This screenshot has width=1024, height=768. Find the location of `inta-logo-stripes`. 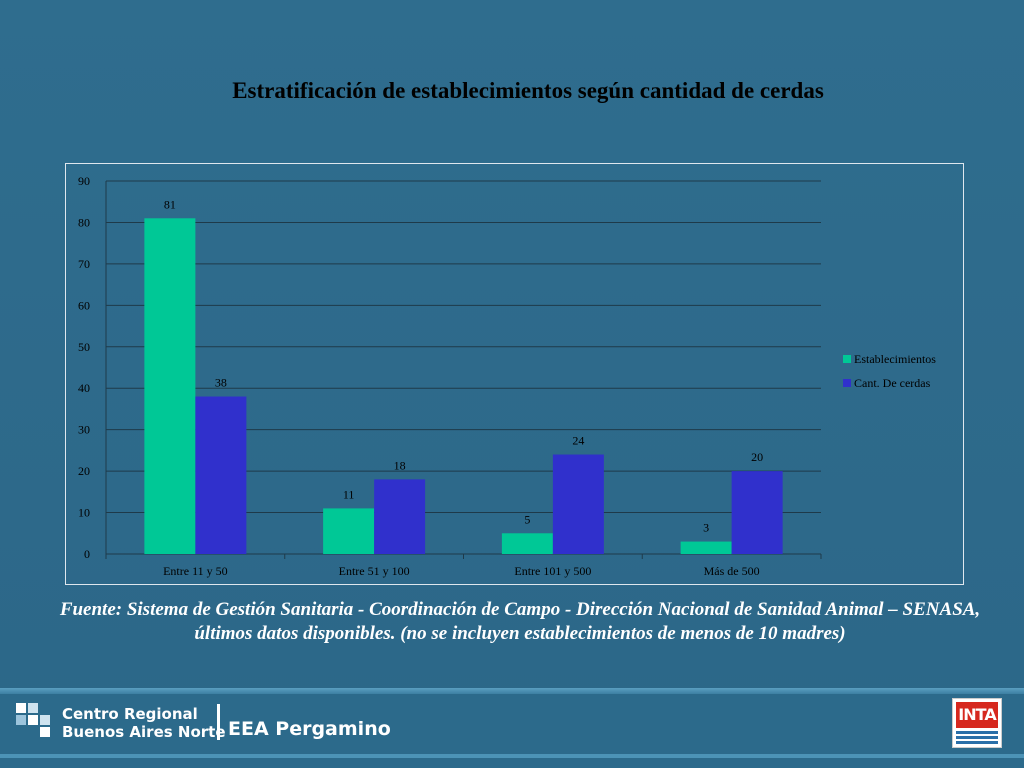

inta-logo-stripes is located at coordinates (977, 737).